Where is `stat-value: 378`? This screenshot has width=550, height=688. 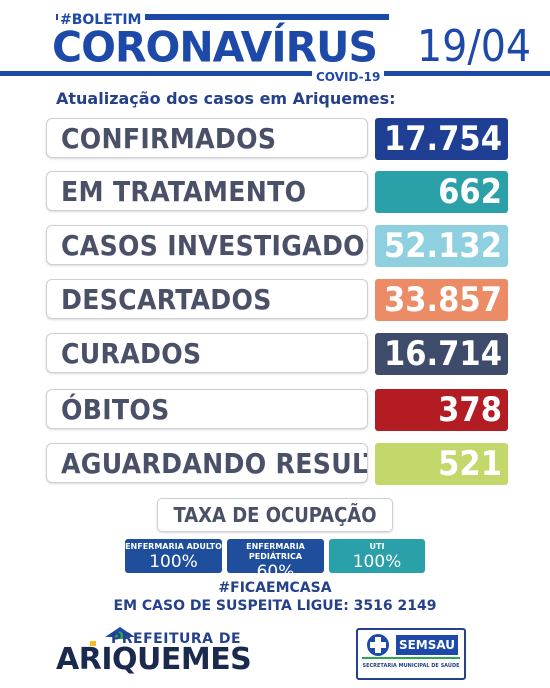
stat-value: 378 is located at coordinates (441, 410).